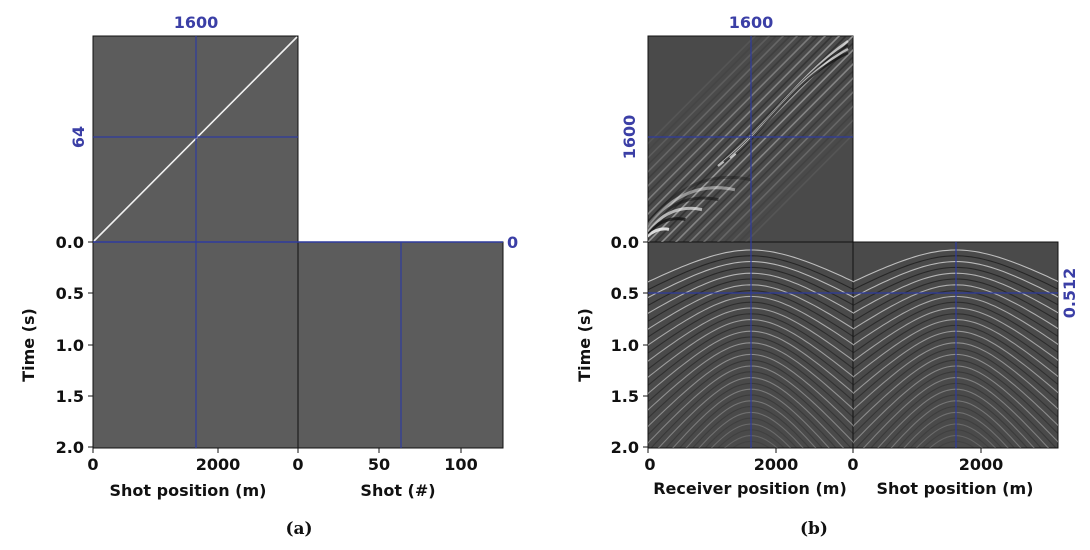 Image resolution: width=1090 pixels, height=550 pixels. I want to click on panel-a-ytick-label: 0.0, so click(70, 242).